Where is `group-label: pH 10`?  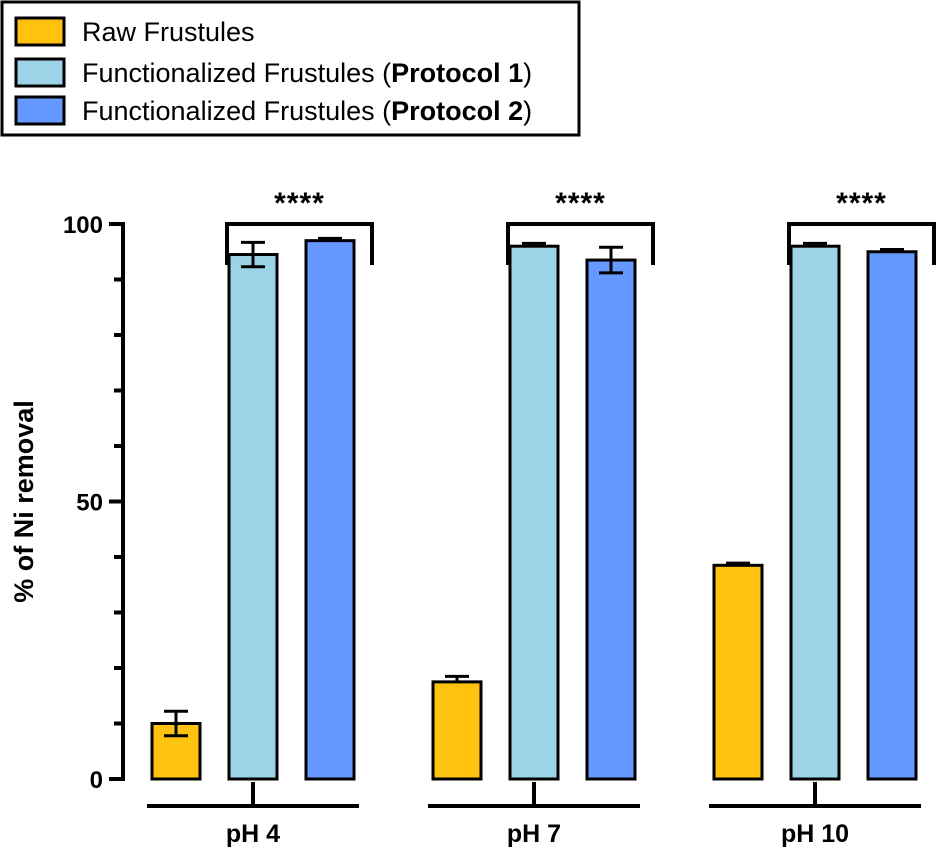
group-label: pH 10 is located at coordinates (815, 834).